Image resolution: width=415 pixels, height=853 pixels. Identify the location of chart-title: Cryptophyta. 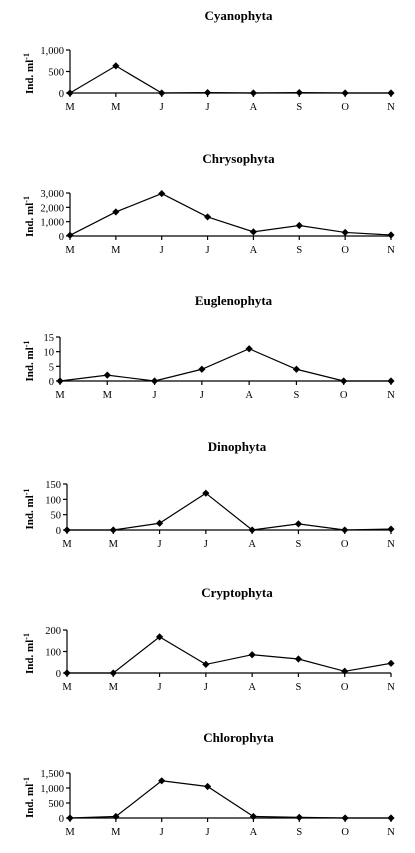
(237, 592).